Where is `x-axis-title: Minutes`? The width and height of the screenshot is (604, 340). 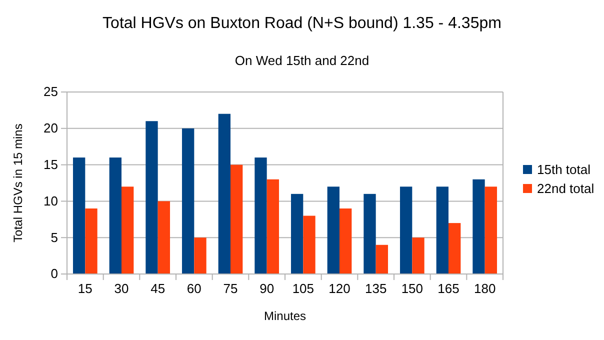 x-axis-title: Minutes is located at coordinates (285, 316).